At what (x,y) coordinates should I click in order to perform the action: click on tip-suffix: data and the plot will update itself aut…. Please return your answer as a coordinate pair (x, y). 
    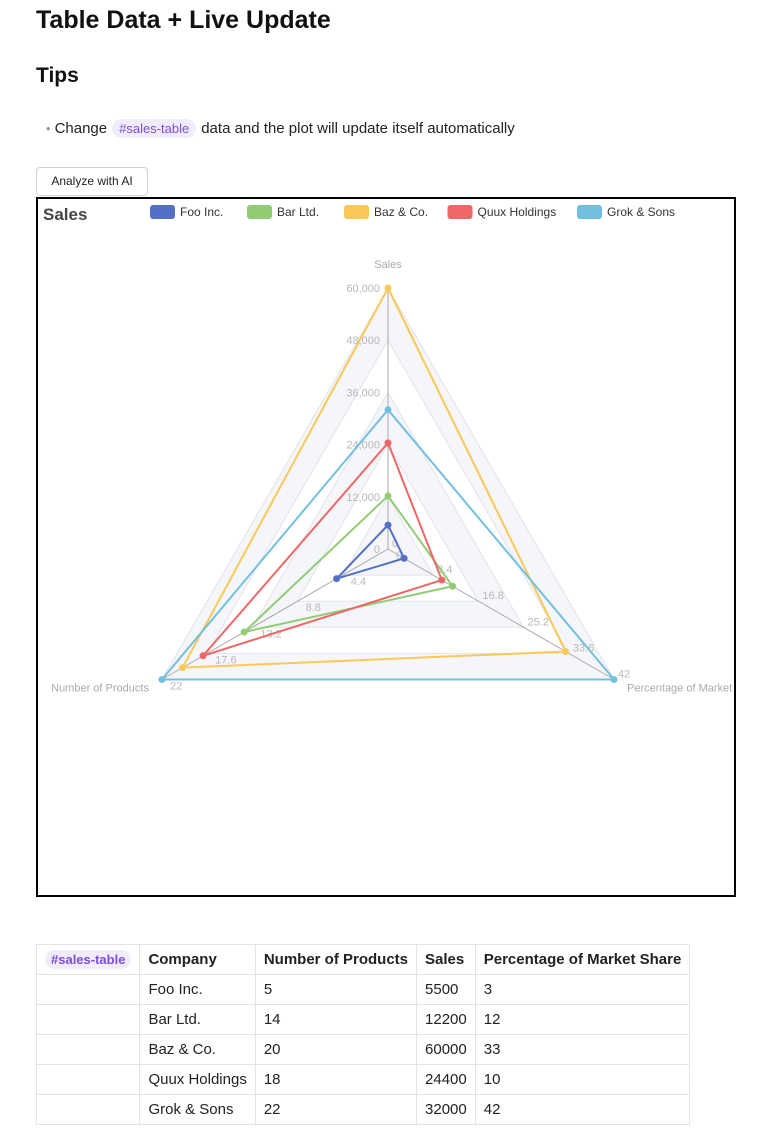
    Looking at the image, I should click on (358, 128).